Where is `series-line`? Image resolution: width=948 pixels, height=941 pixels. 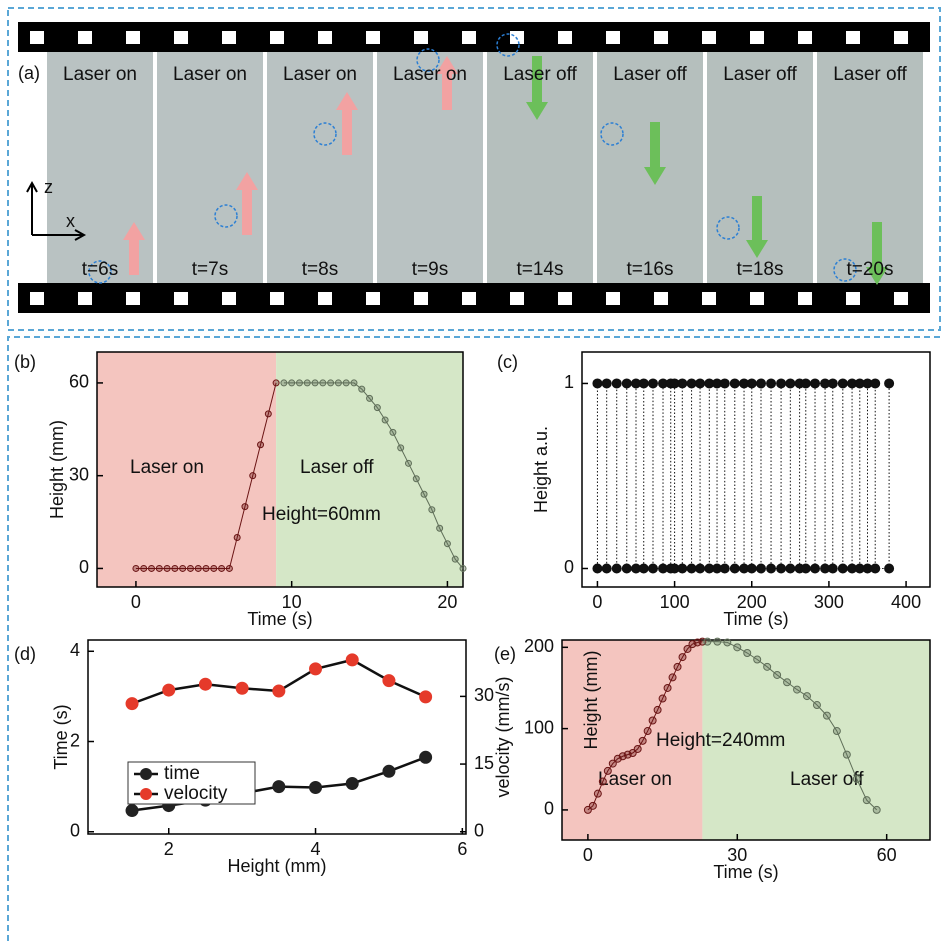
series-line is located at coordinates (206, 475).